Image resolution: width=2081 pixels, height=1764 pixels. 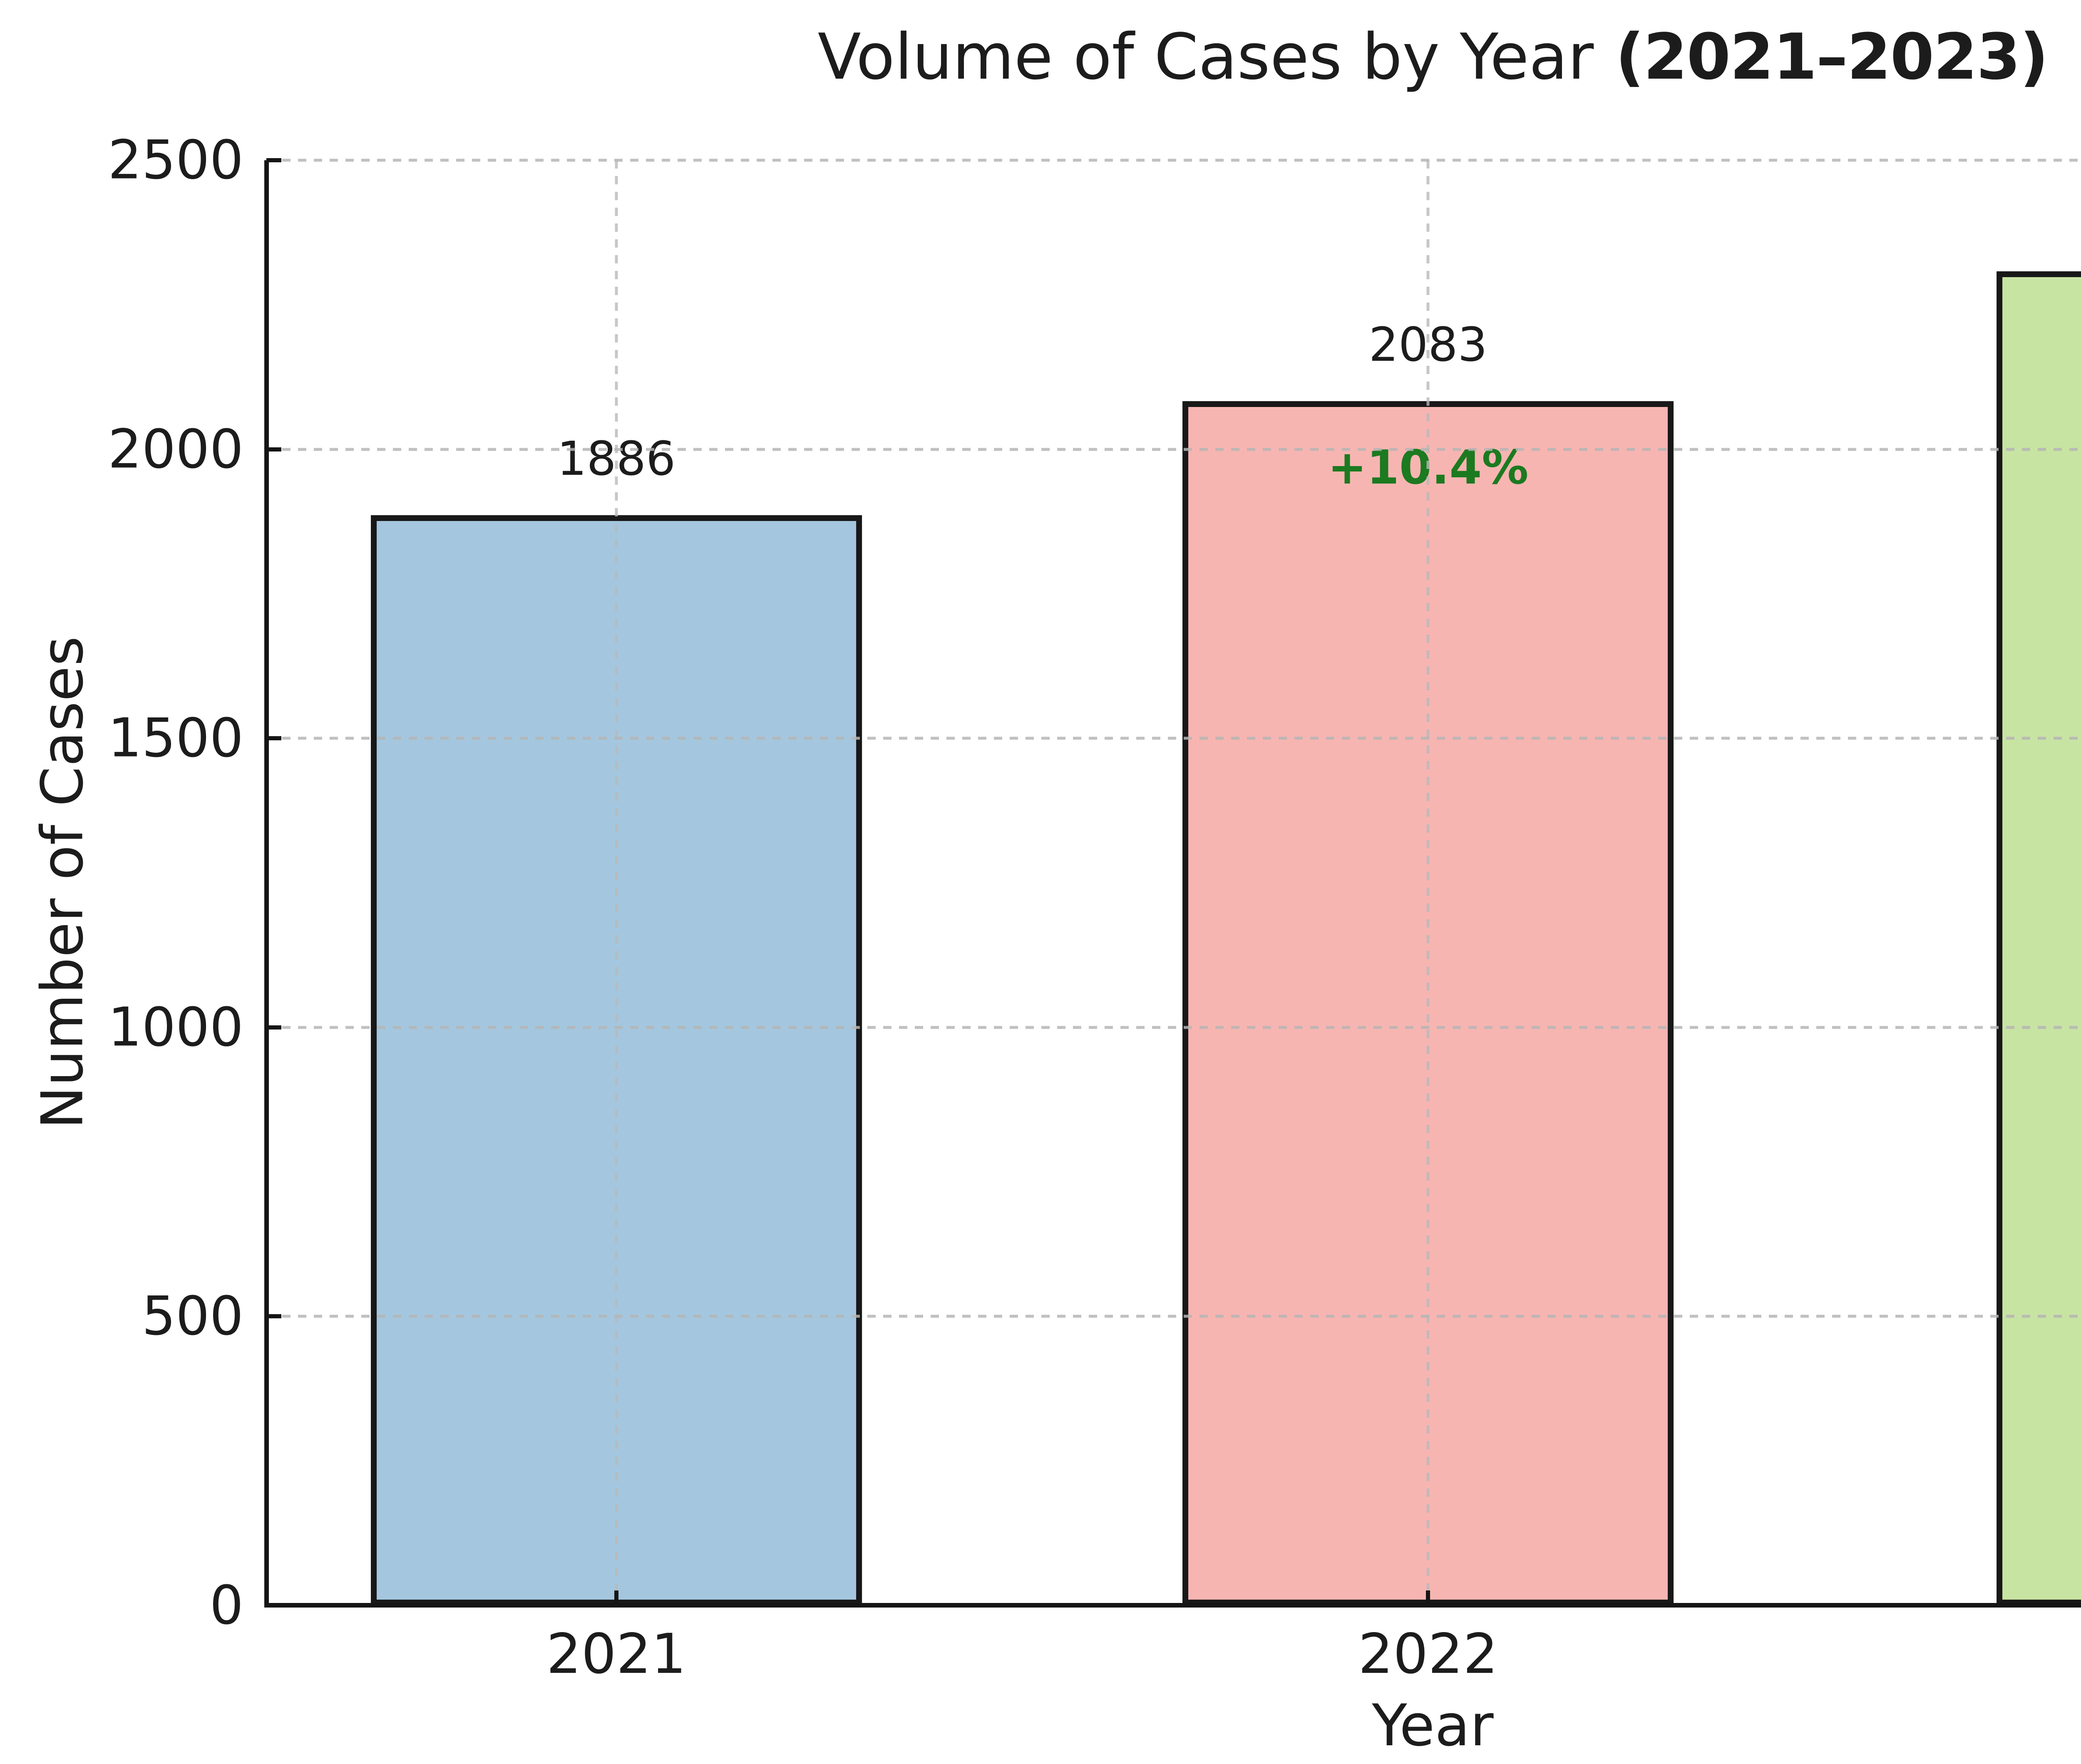 I want to click on bar-group-2023: 2308 +10.8%, so click(x=2039, y=882).